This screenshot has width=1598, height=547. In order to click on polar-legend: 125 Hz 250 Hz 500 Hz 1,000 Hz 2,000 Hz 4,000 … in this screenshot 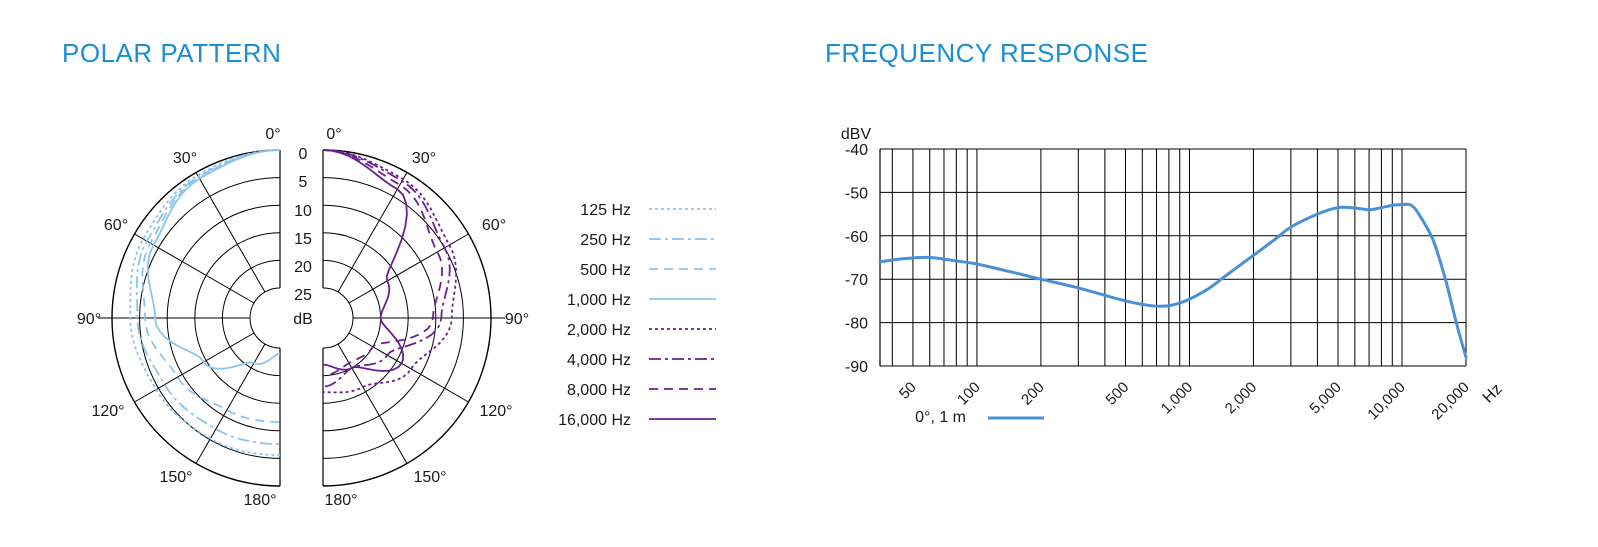, I will do `click(637, 315)`.